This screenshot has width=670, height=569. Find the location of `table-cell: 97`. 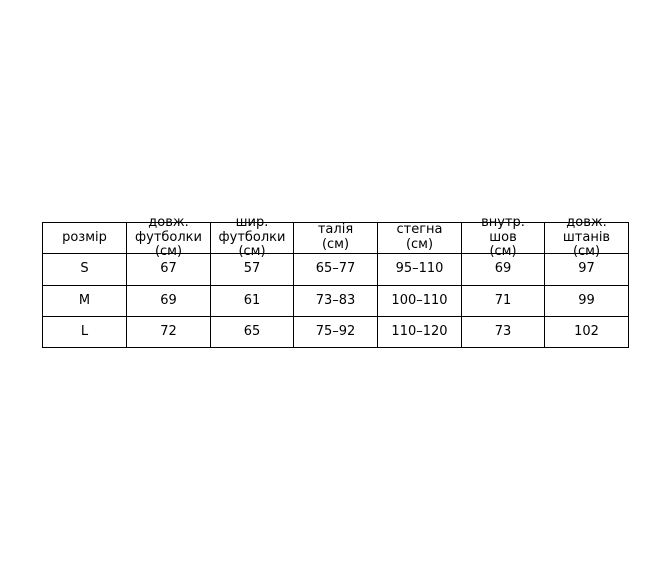

table-cell: 97 is located at coordinates (586, 269).